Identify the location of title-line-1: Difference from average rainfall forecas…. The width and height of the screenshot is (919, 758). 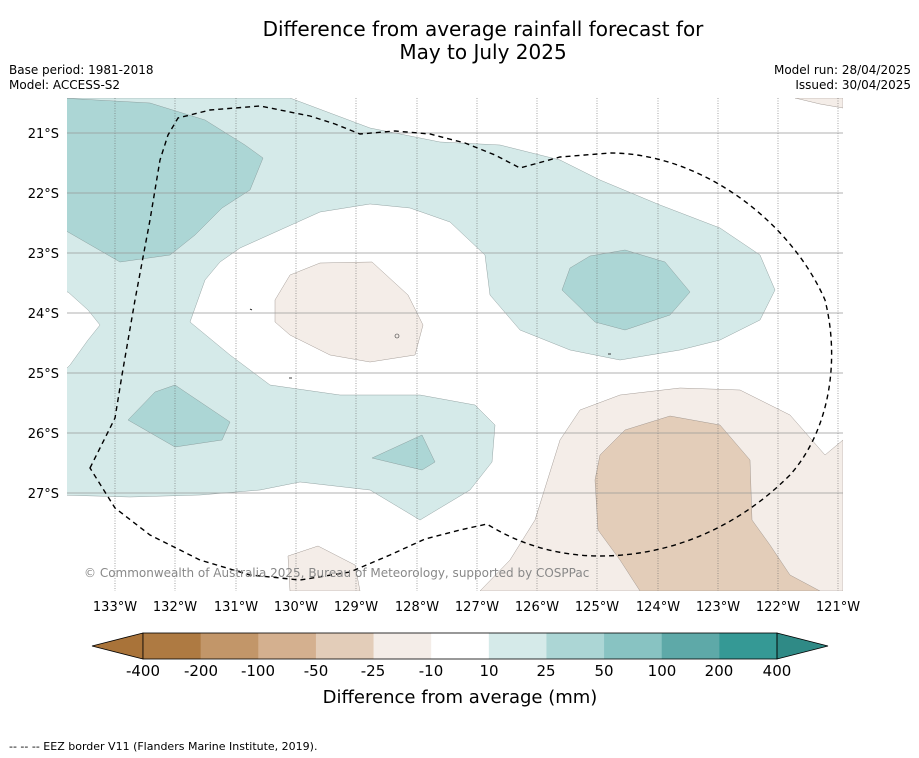
(483, 29).